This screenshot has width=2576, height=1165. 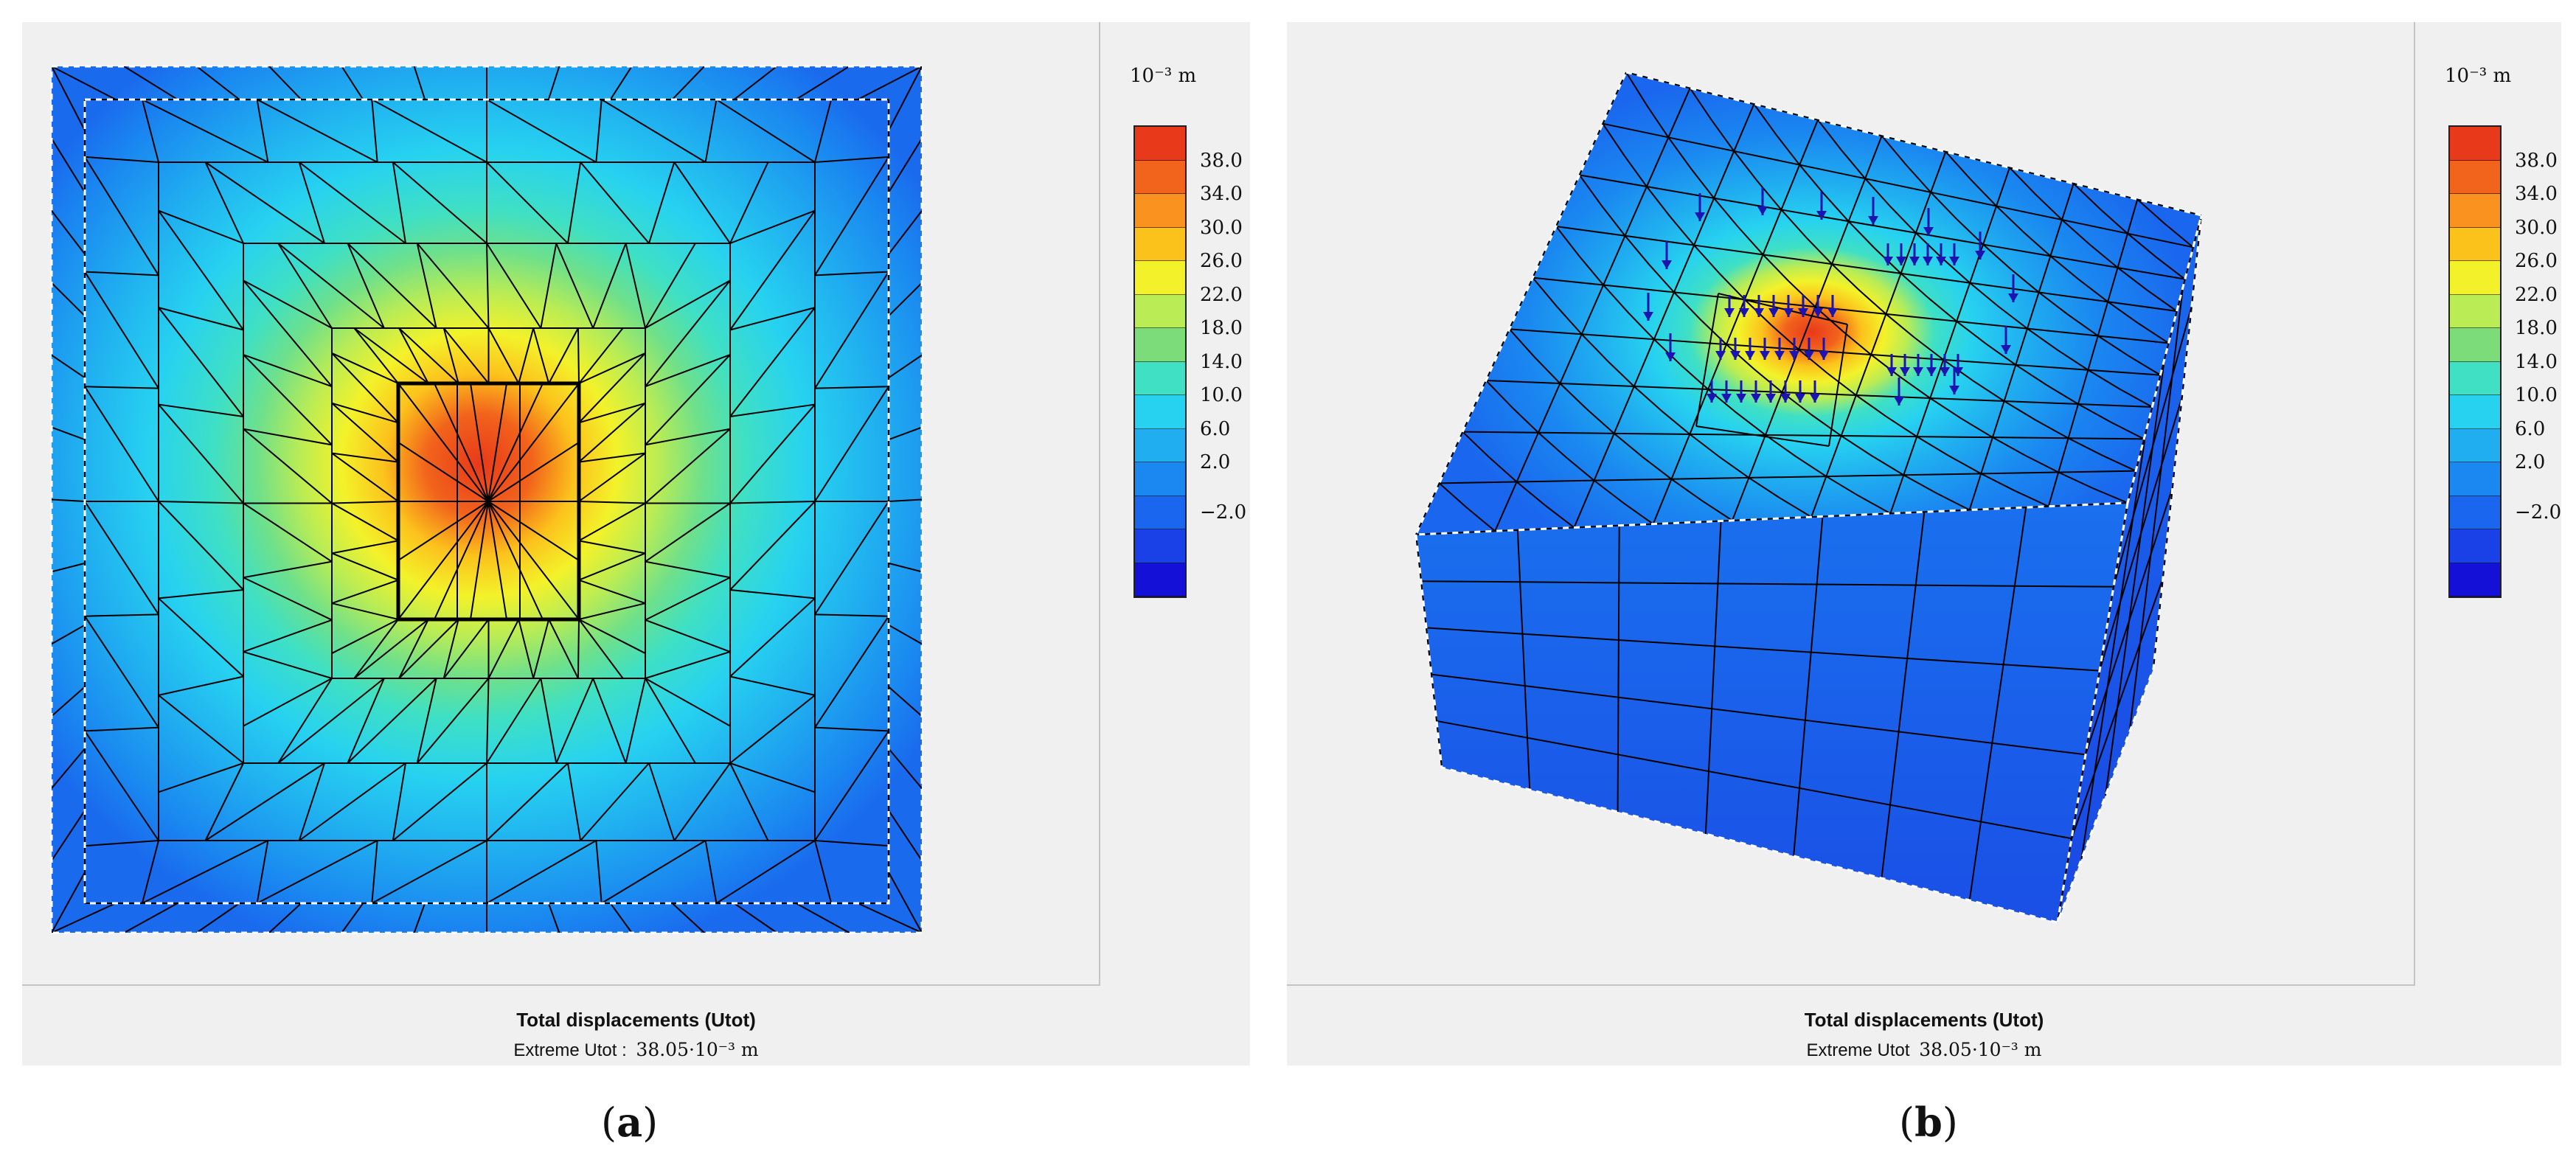 What do you see at coordinates (636, 1020) in the screenshot?
I see `caption-title: Total displacements (Utot)` at bounding box center [636, 1020].